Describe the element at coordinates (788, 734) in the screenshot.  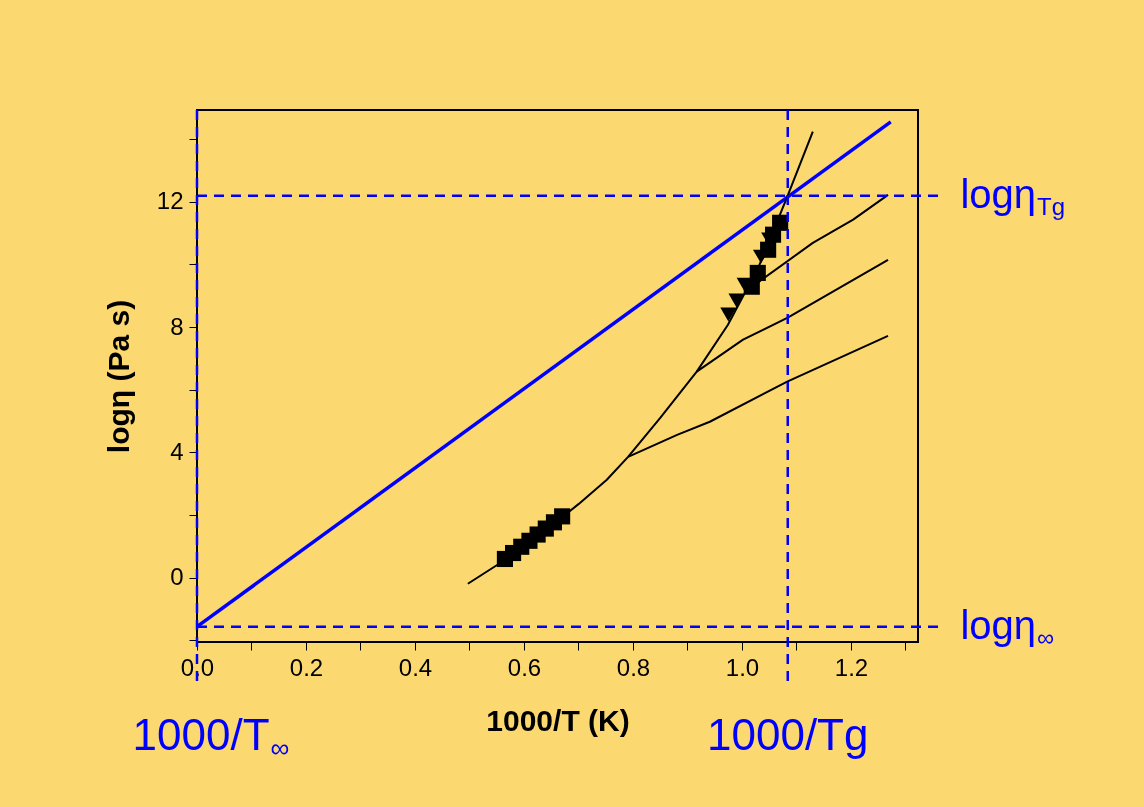
I see `ref-line-label: 1000/Tg` at that location.